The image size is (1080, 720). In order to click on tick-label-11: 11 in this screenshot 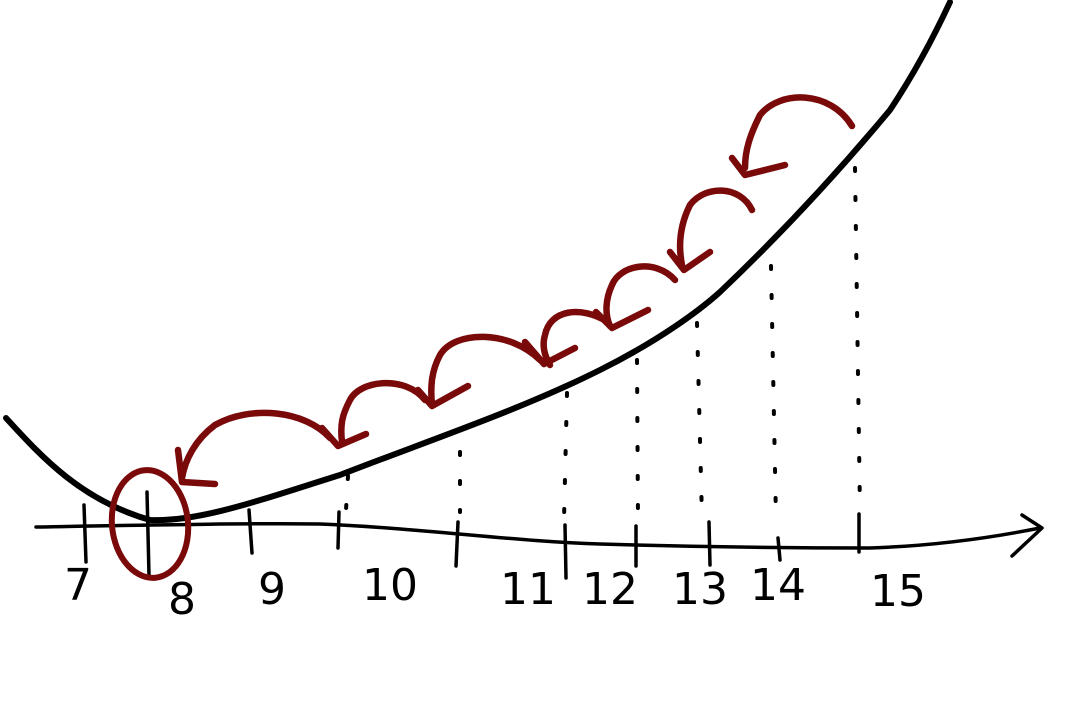, I will do `click(528, 589)`.